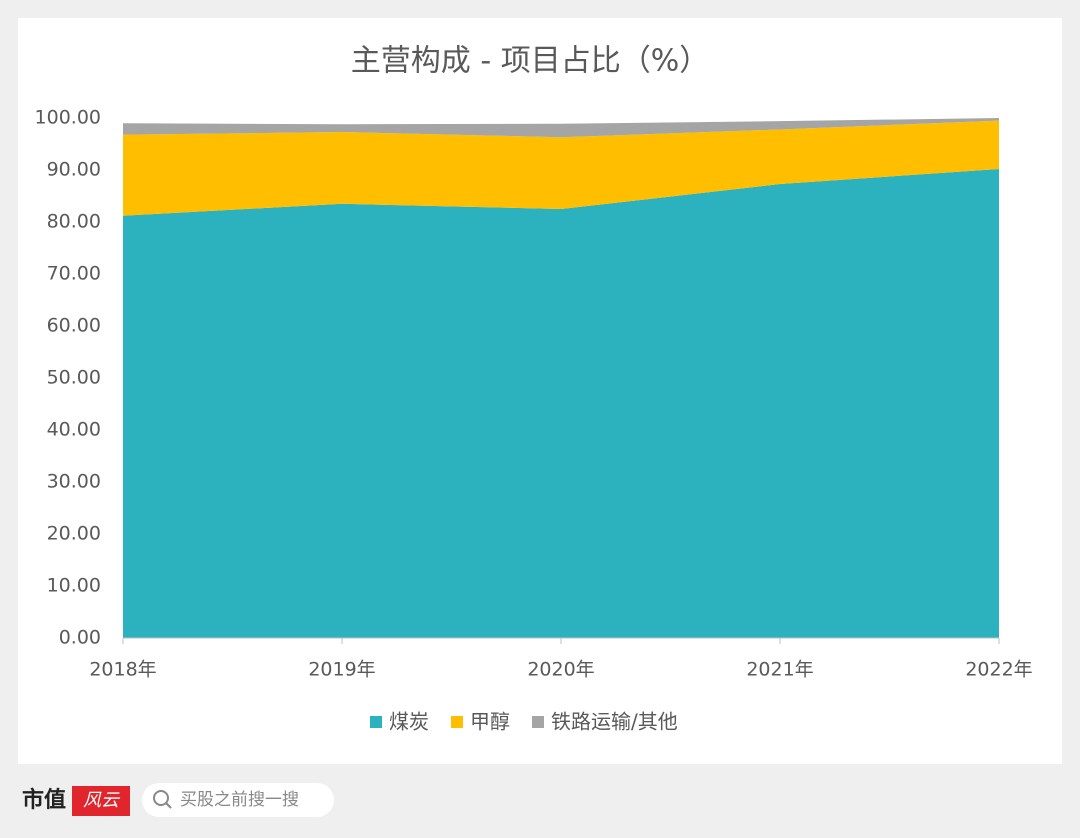 Image resolution: width=1080 pixels, height=838 pixels. What do you see at coordinates (74, 274) in the screenshot?
I see `y-tick-label: 70.00` at bounding box center [74, 274].